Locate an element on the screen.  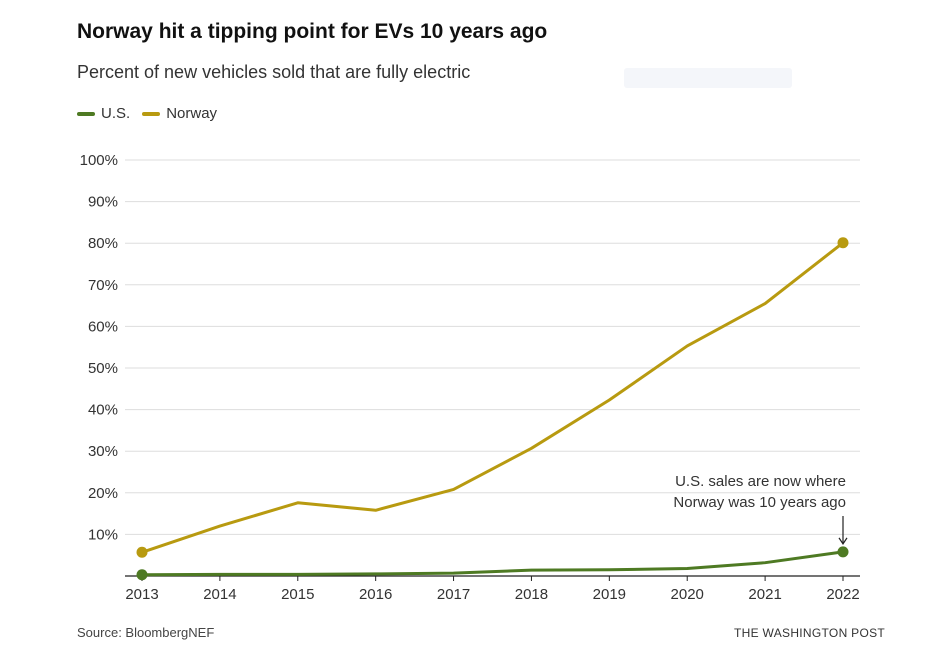
y-tick-label: 20% is located at coordinates (103, 493).